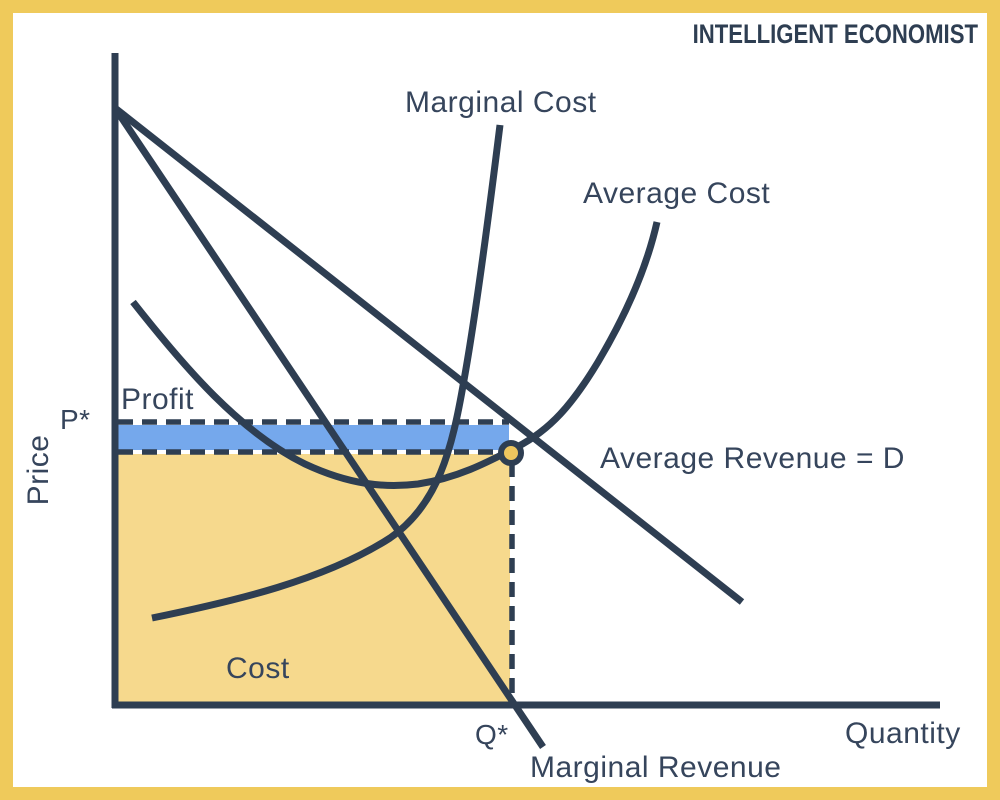 The width and height of the screenshot is (1000, 800). I want to click on average-cost-label: Average Cost, so click(676, 193).